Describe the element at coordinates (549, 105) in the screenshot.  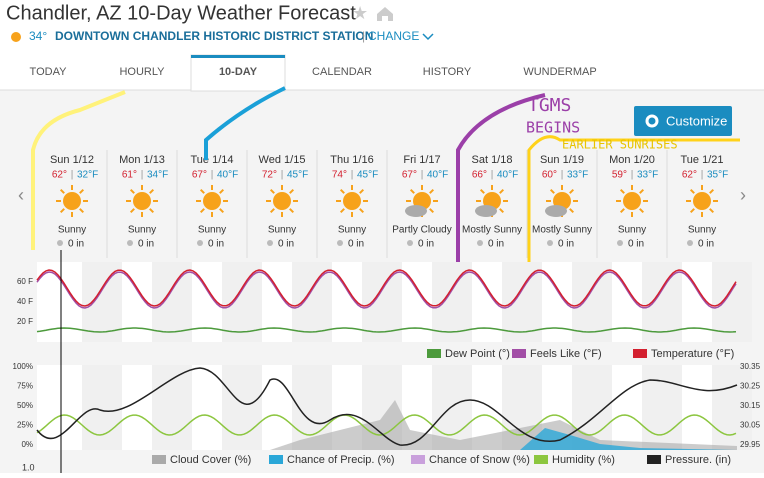
I see `annotation-text: TGMS` at that location.